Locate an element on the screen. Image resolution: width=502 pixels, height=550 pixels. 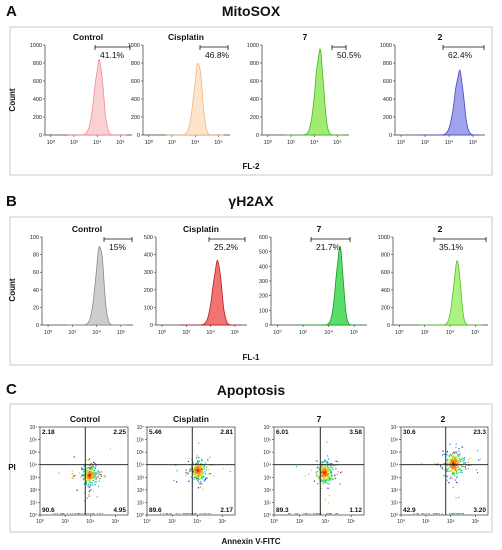
quadrant-value-upper-right: 2.25 is located at coordinates (119, 432).